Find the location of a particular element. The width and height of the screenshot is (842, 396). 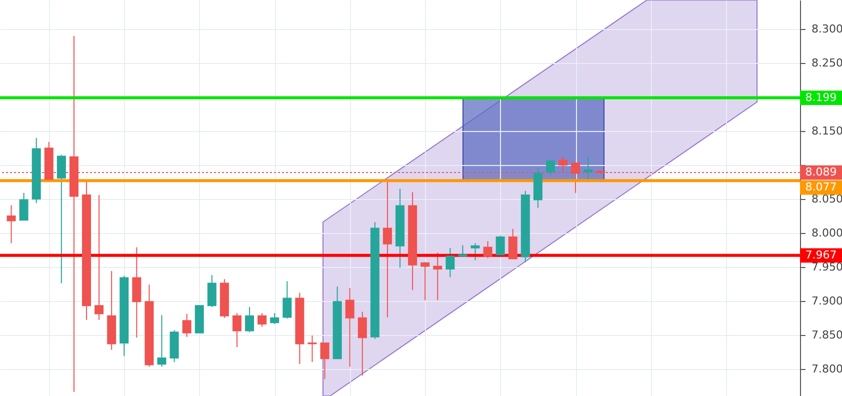

y-tick-label: 8.150 is located at coordinates (827, 131).